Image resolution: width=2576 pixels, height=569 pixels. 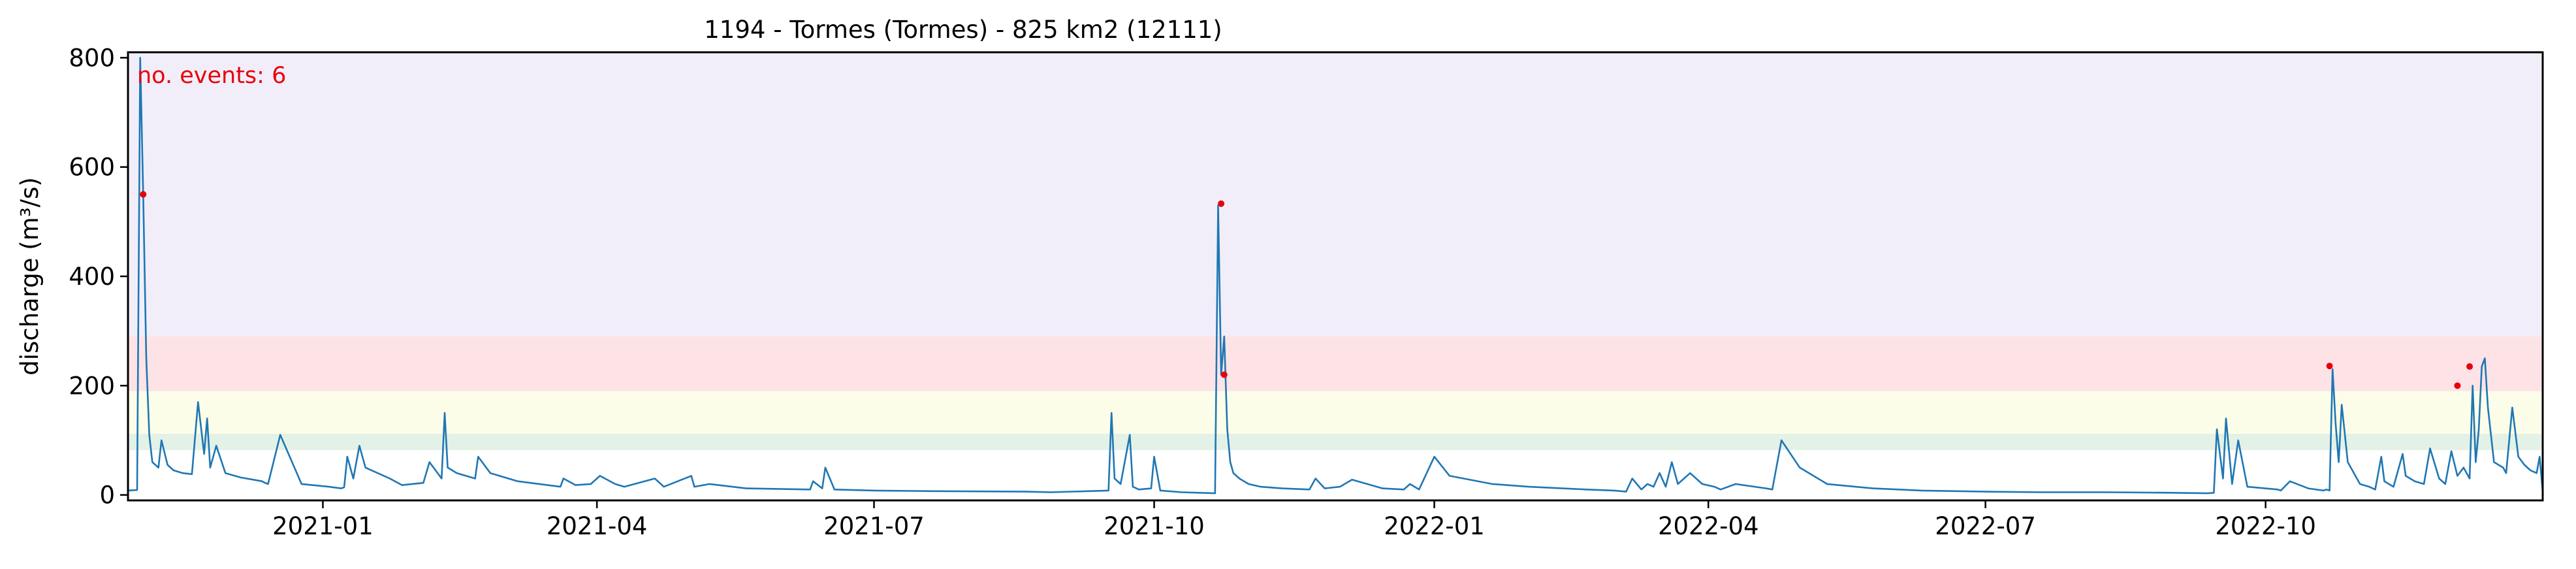 What do you see at coordinates (2266, 526) in the screenshot?
I see `x-tick-label: 2022-10` at bounding box center [2266, 526].